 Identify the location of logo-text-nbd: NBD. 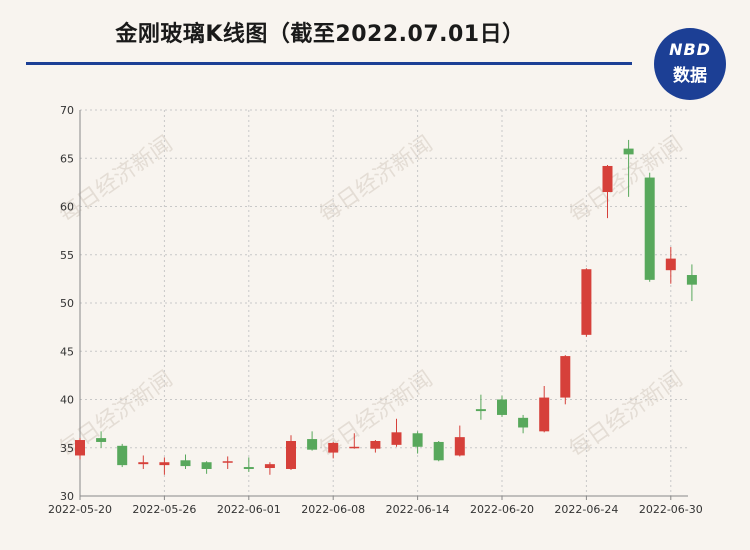
(690, 49).